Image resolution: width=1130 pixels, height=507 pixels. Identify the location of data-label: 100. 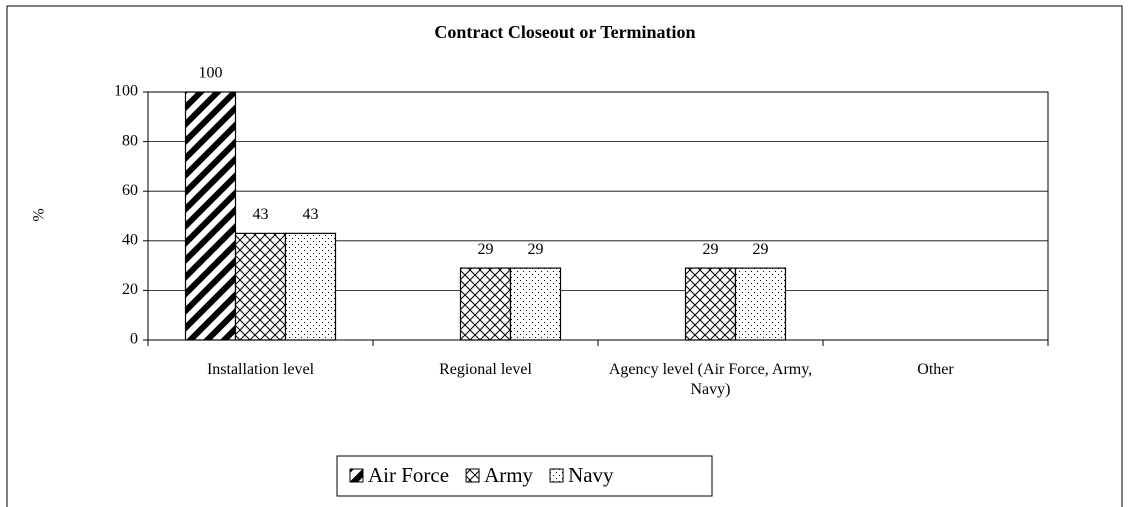
(211, 73).